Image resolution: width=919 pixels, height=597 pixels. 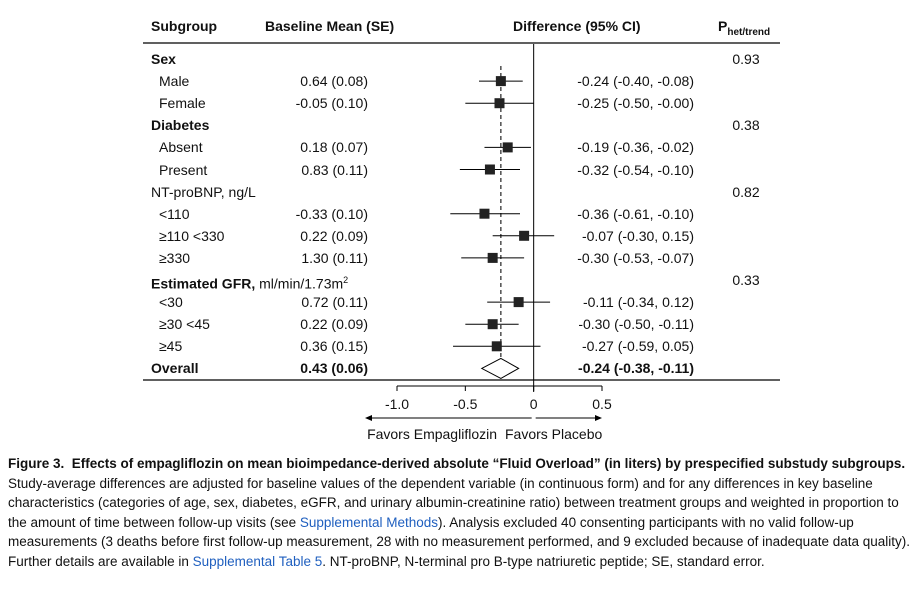 I want to click on header-p-sub: het/trend, so click(x=749, y=32).